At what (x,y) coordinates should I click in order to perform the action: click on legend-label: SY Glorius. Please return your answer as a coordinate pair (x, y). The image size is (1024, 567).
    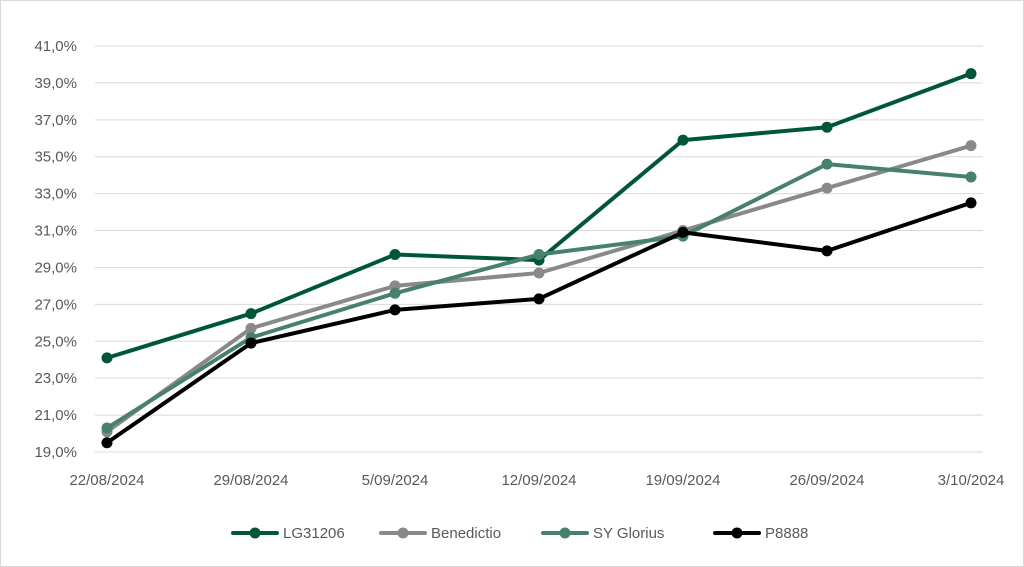
    Looking at the image, I should click on (628, 533).